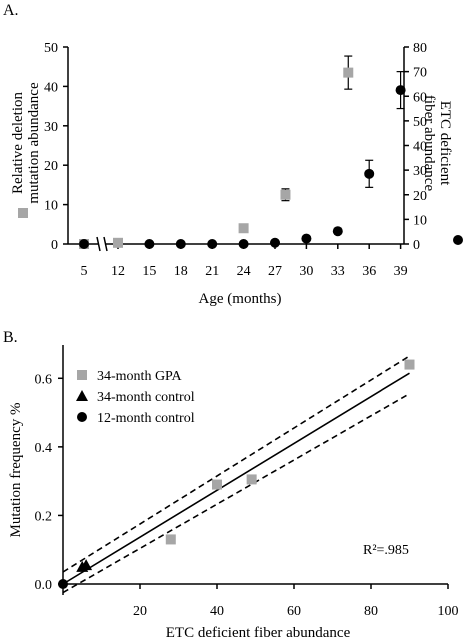 This screenshot has height=641, width=474. Describe the element at coordinates (448, 611) in the screenshot. I see `panel-b-x-tick-label: 100` at that location.